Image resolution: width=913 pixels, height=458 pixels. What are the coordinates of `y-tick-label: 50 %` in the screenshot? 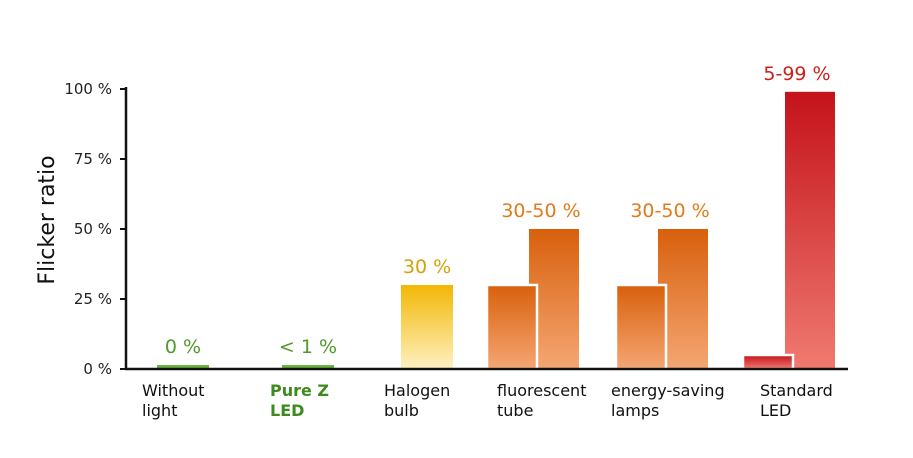 It's located at (93, 229).